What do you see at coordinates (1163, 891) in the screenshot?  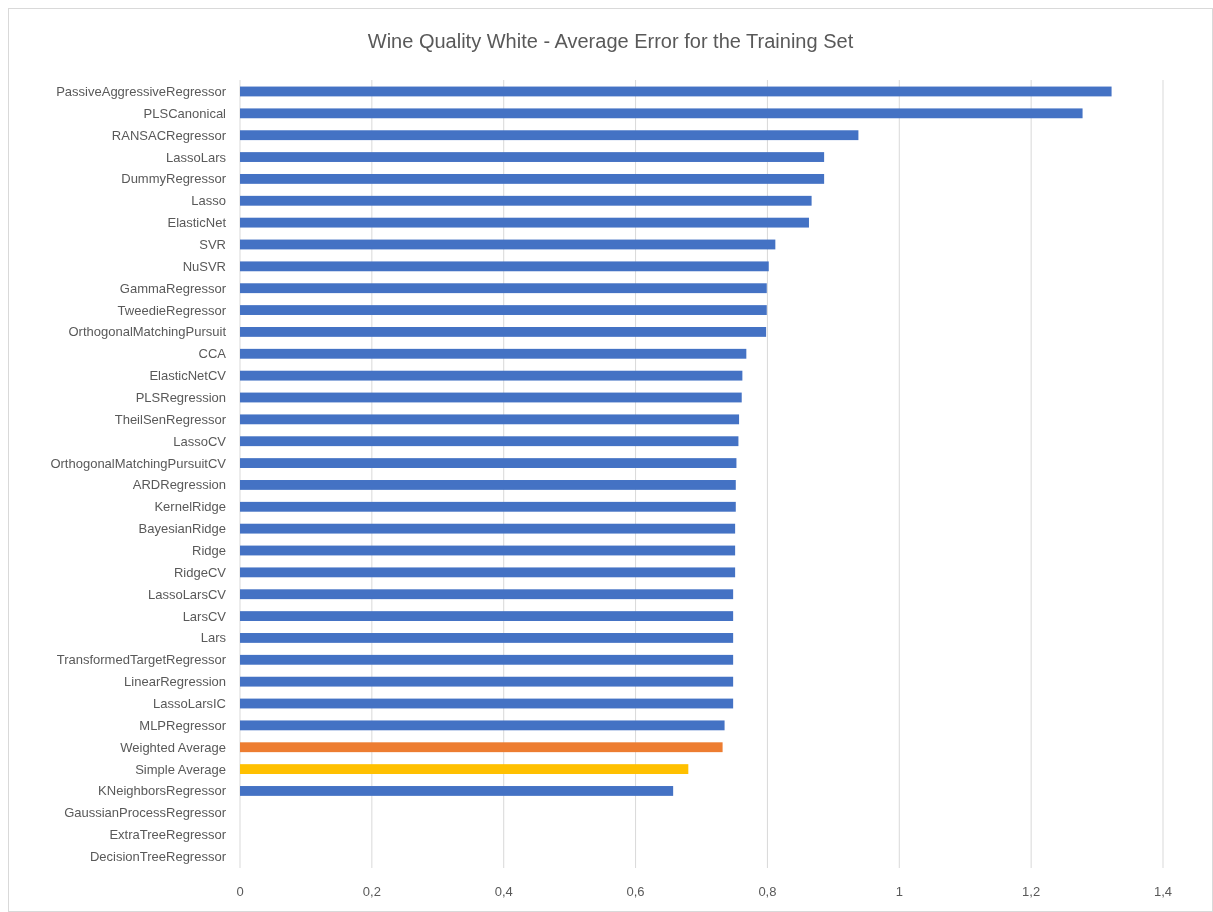 I see `x-tick-label: 1,4` at bounding box center [1163, 891].